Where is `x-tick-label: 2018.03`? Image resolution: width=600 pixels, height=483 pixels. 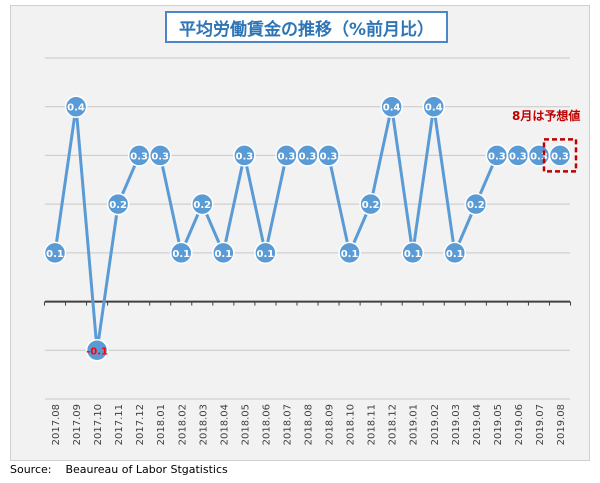 x-tick-label: 2018.03 is located at coordinates (203, 424).